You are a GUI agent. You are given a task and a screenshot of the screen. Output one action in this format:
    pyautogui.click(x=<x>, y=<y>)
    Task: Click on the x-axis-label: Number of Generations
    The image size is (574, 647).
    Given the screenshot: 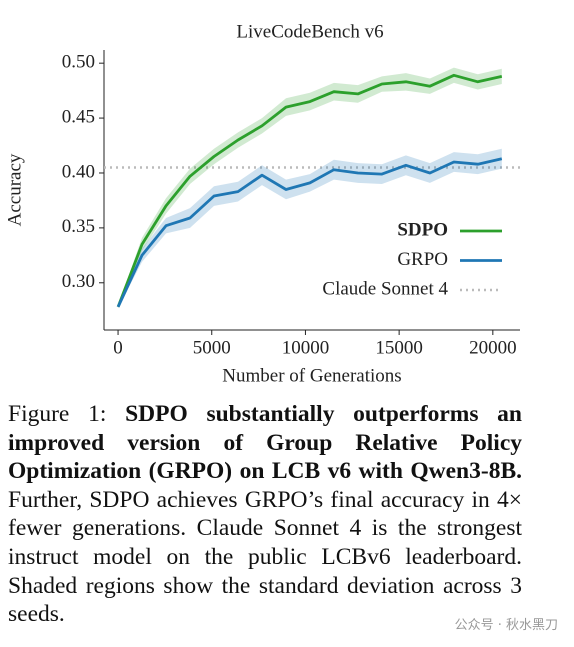 What is the action you would take?
    pyautogui.click(x=311, y=375)
    